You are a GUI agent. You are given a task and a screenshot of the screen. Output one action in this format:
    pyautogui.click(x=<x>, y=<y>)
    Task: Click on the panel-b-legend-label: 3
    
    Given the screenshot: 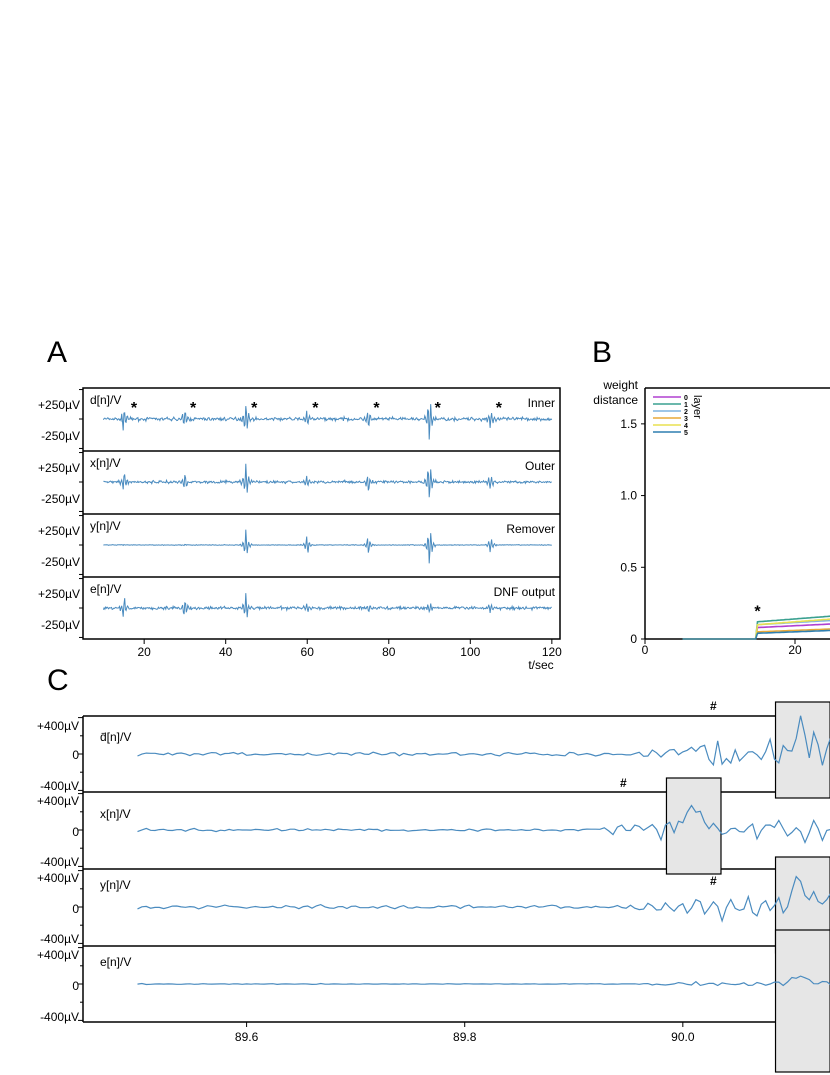 What is the action you would take?
    pyautogui.click(x=686, y=419)
    